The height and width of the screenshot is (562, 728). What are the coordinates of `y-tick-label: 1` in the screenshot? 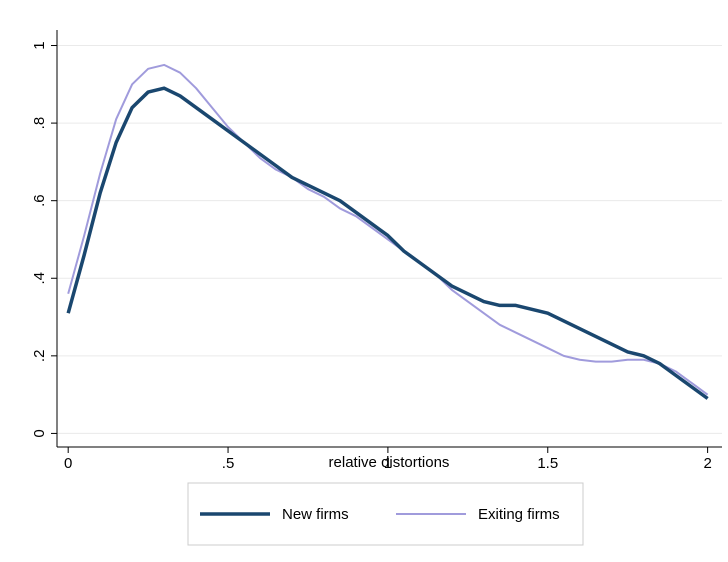 It's located at (39, 45).